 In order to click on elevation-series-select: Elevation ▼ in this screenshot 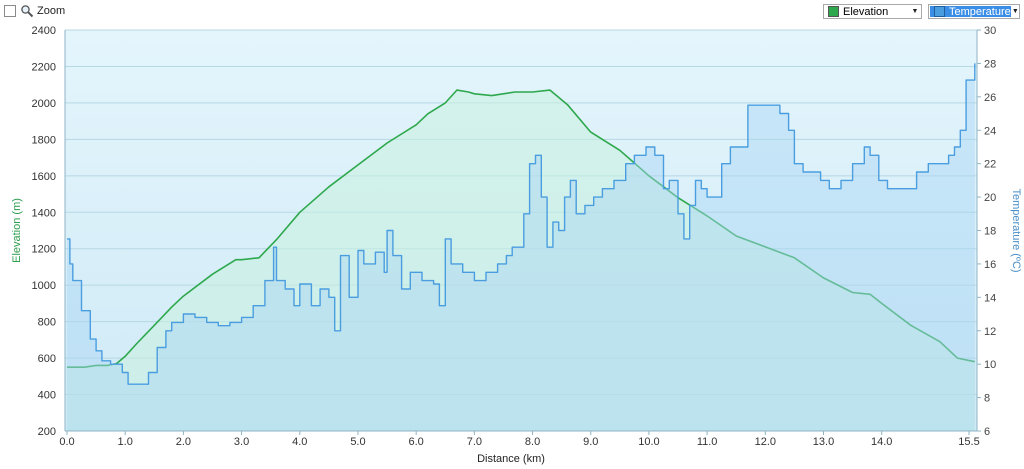, I will do `click(872, 11)`.